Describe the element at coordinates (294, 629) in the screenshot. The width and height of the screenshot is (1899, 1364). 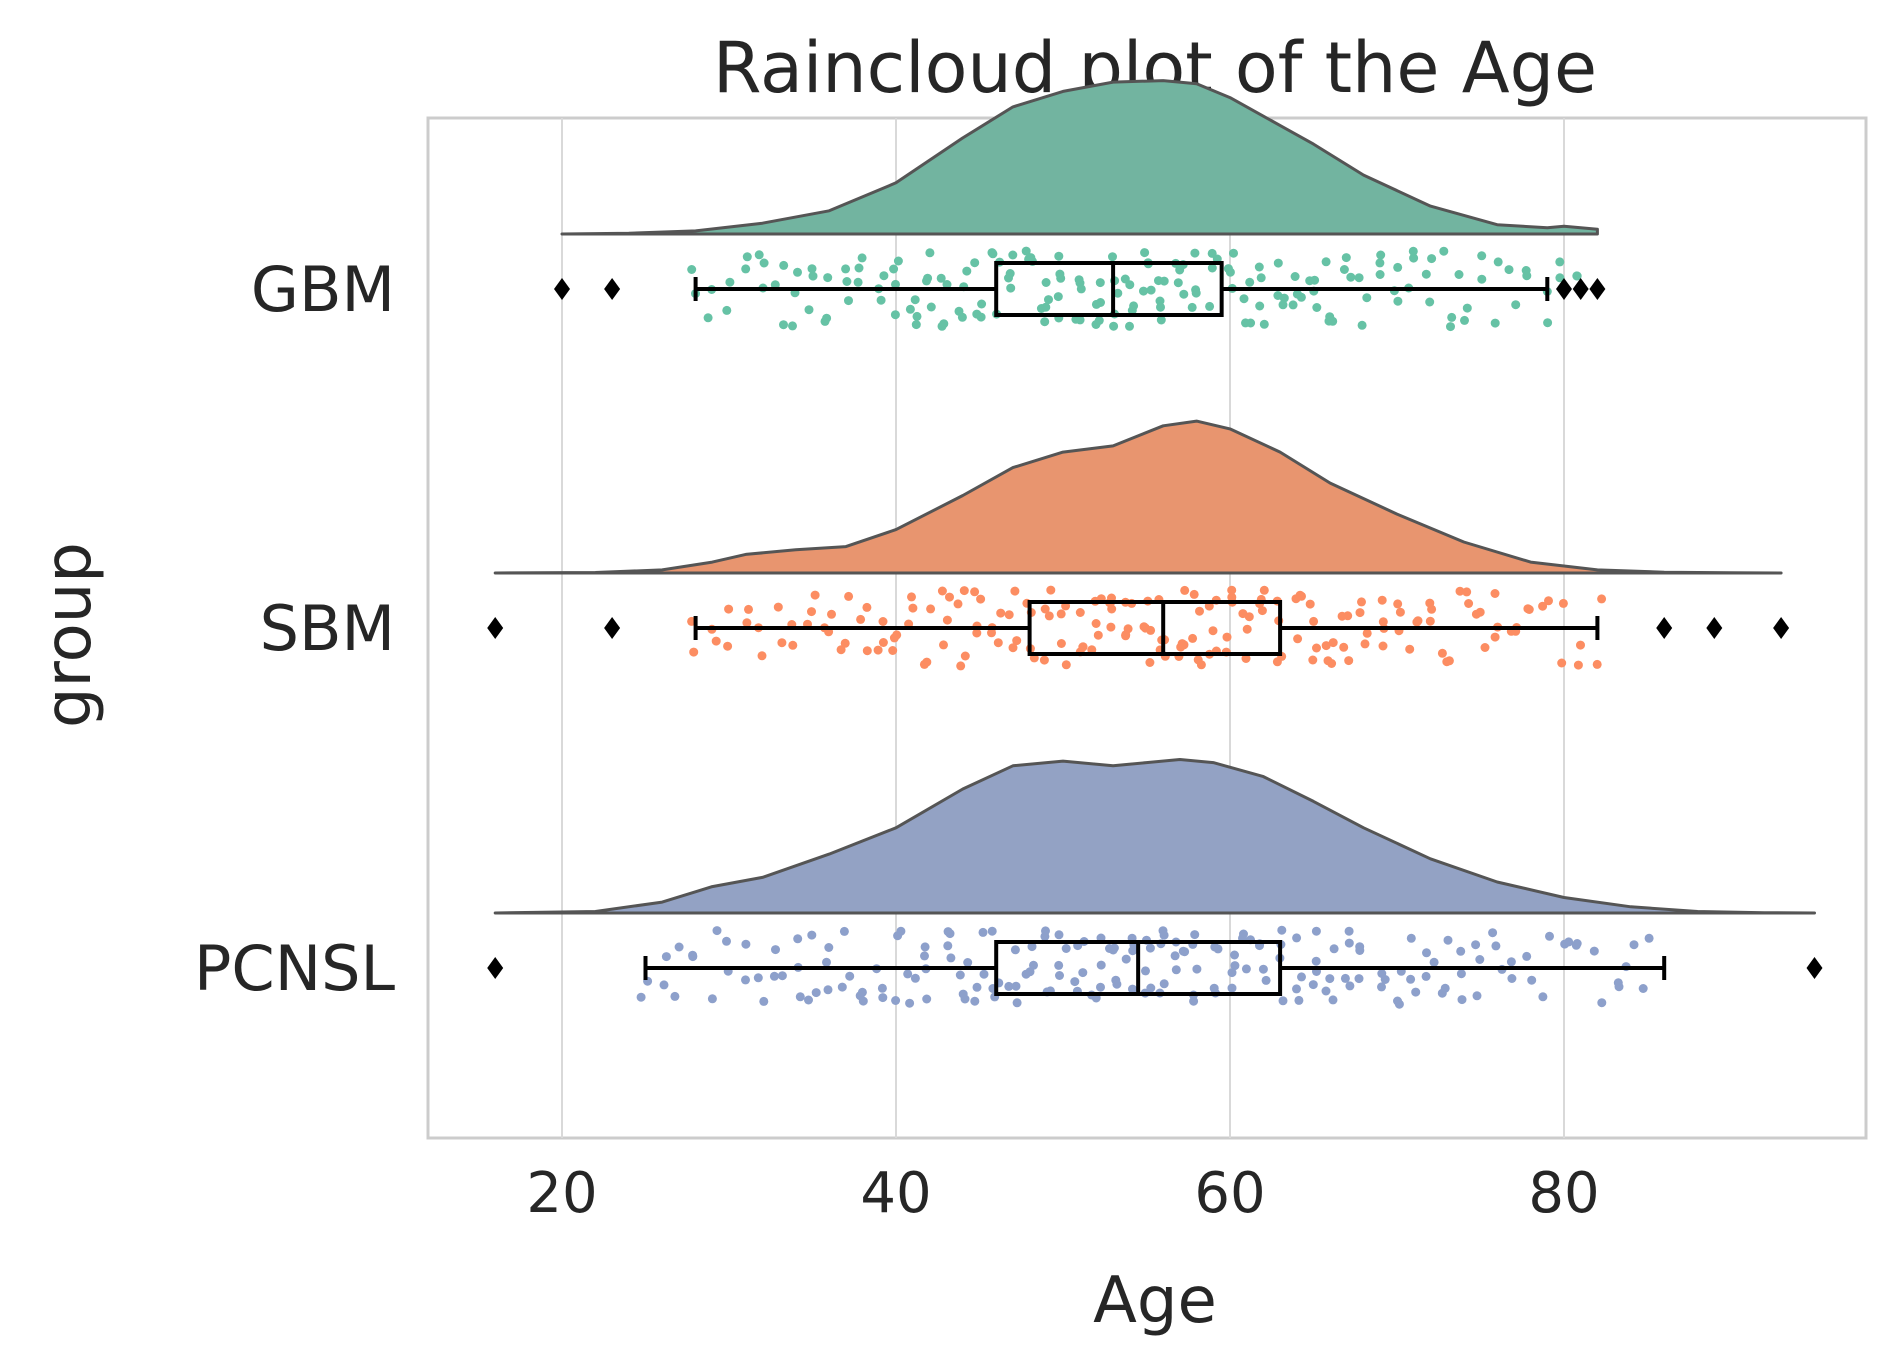
I see `y-axis-category-labels: GBM SBM PCNSL` at that location.